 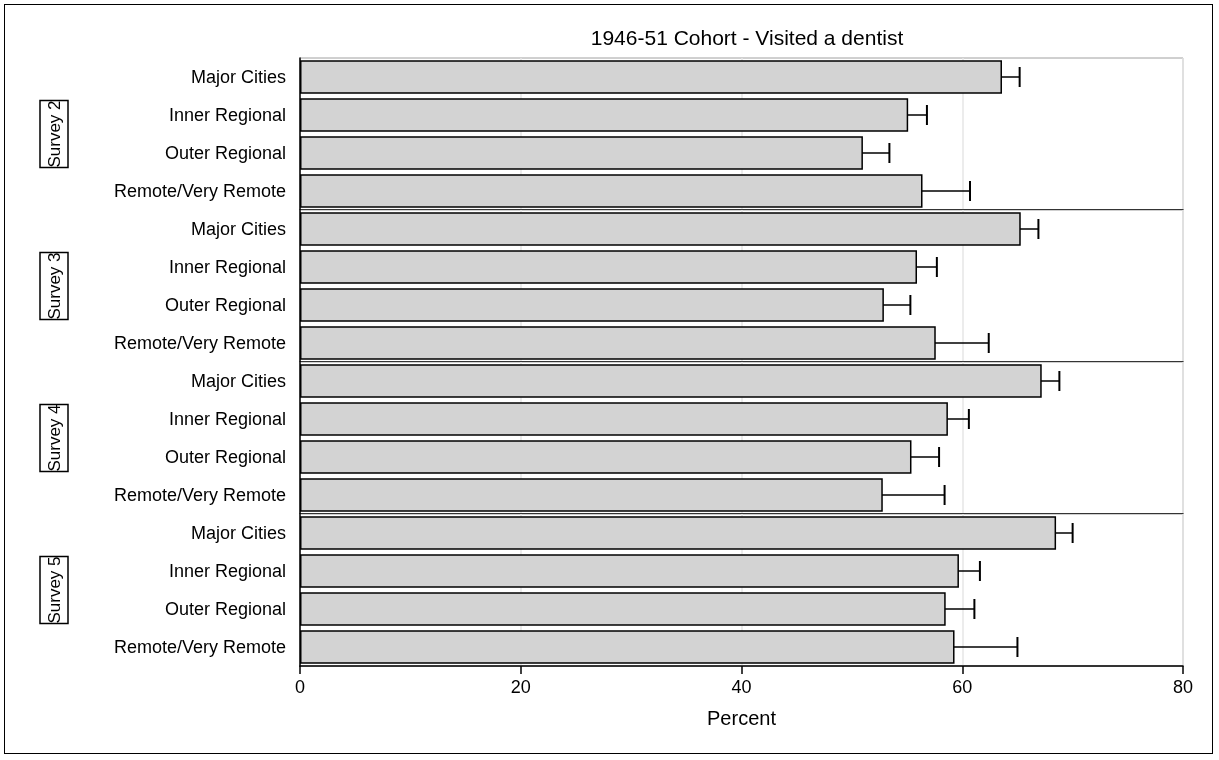 What do you see at coordinates (54, 134) in the screenshot?
I see `y-axis-title: Survey 2` at bounding box center [54, 134].